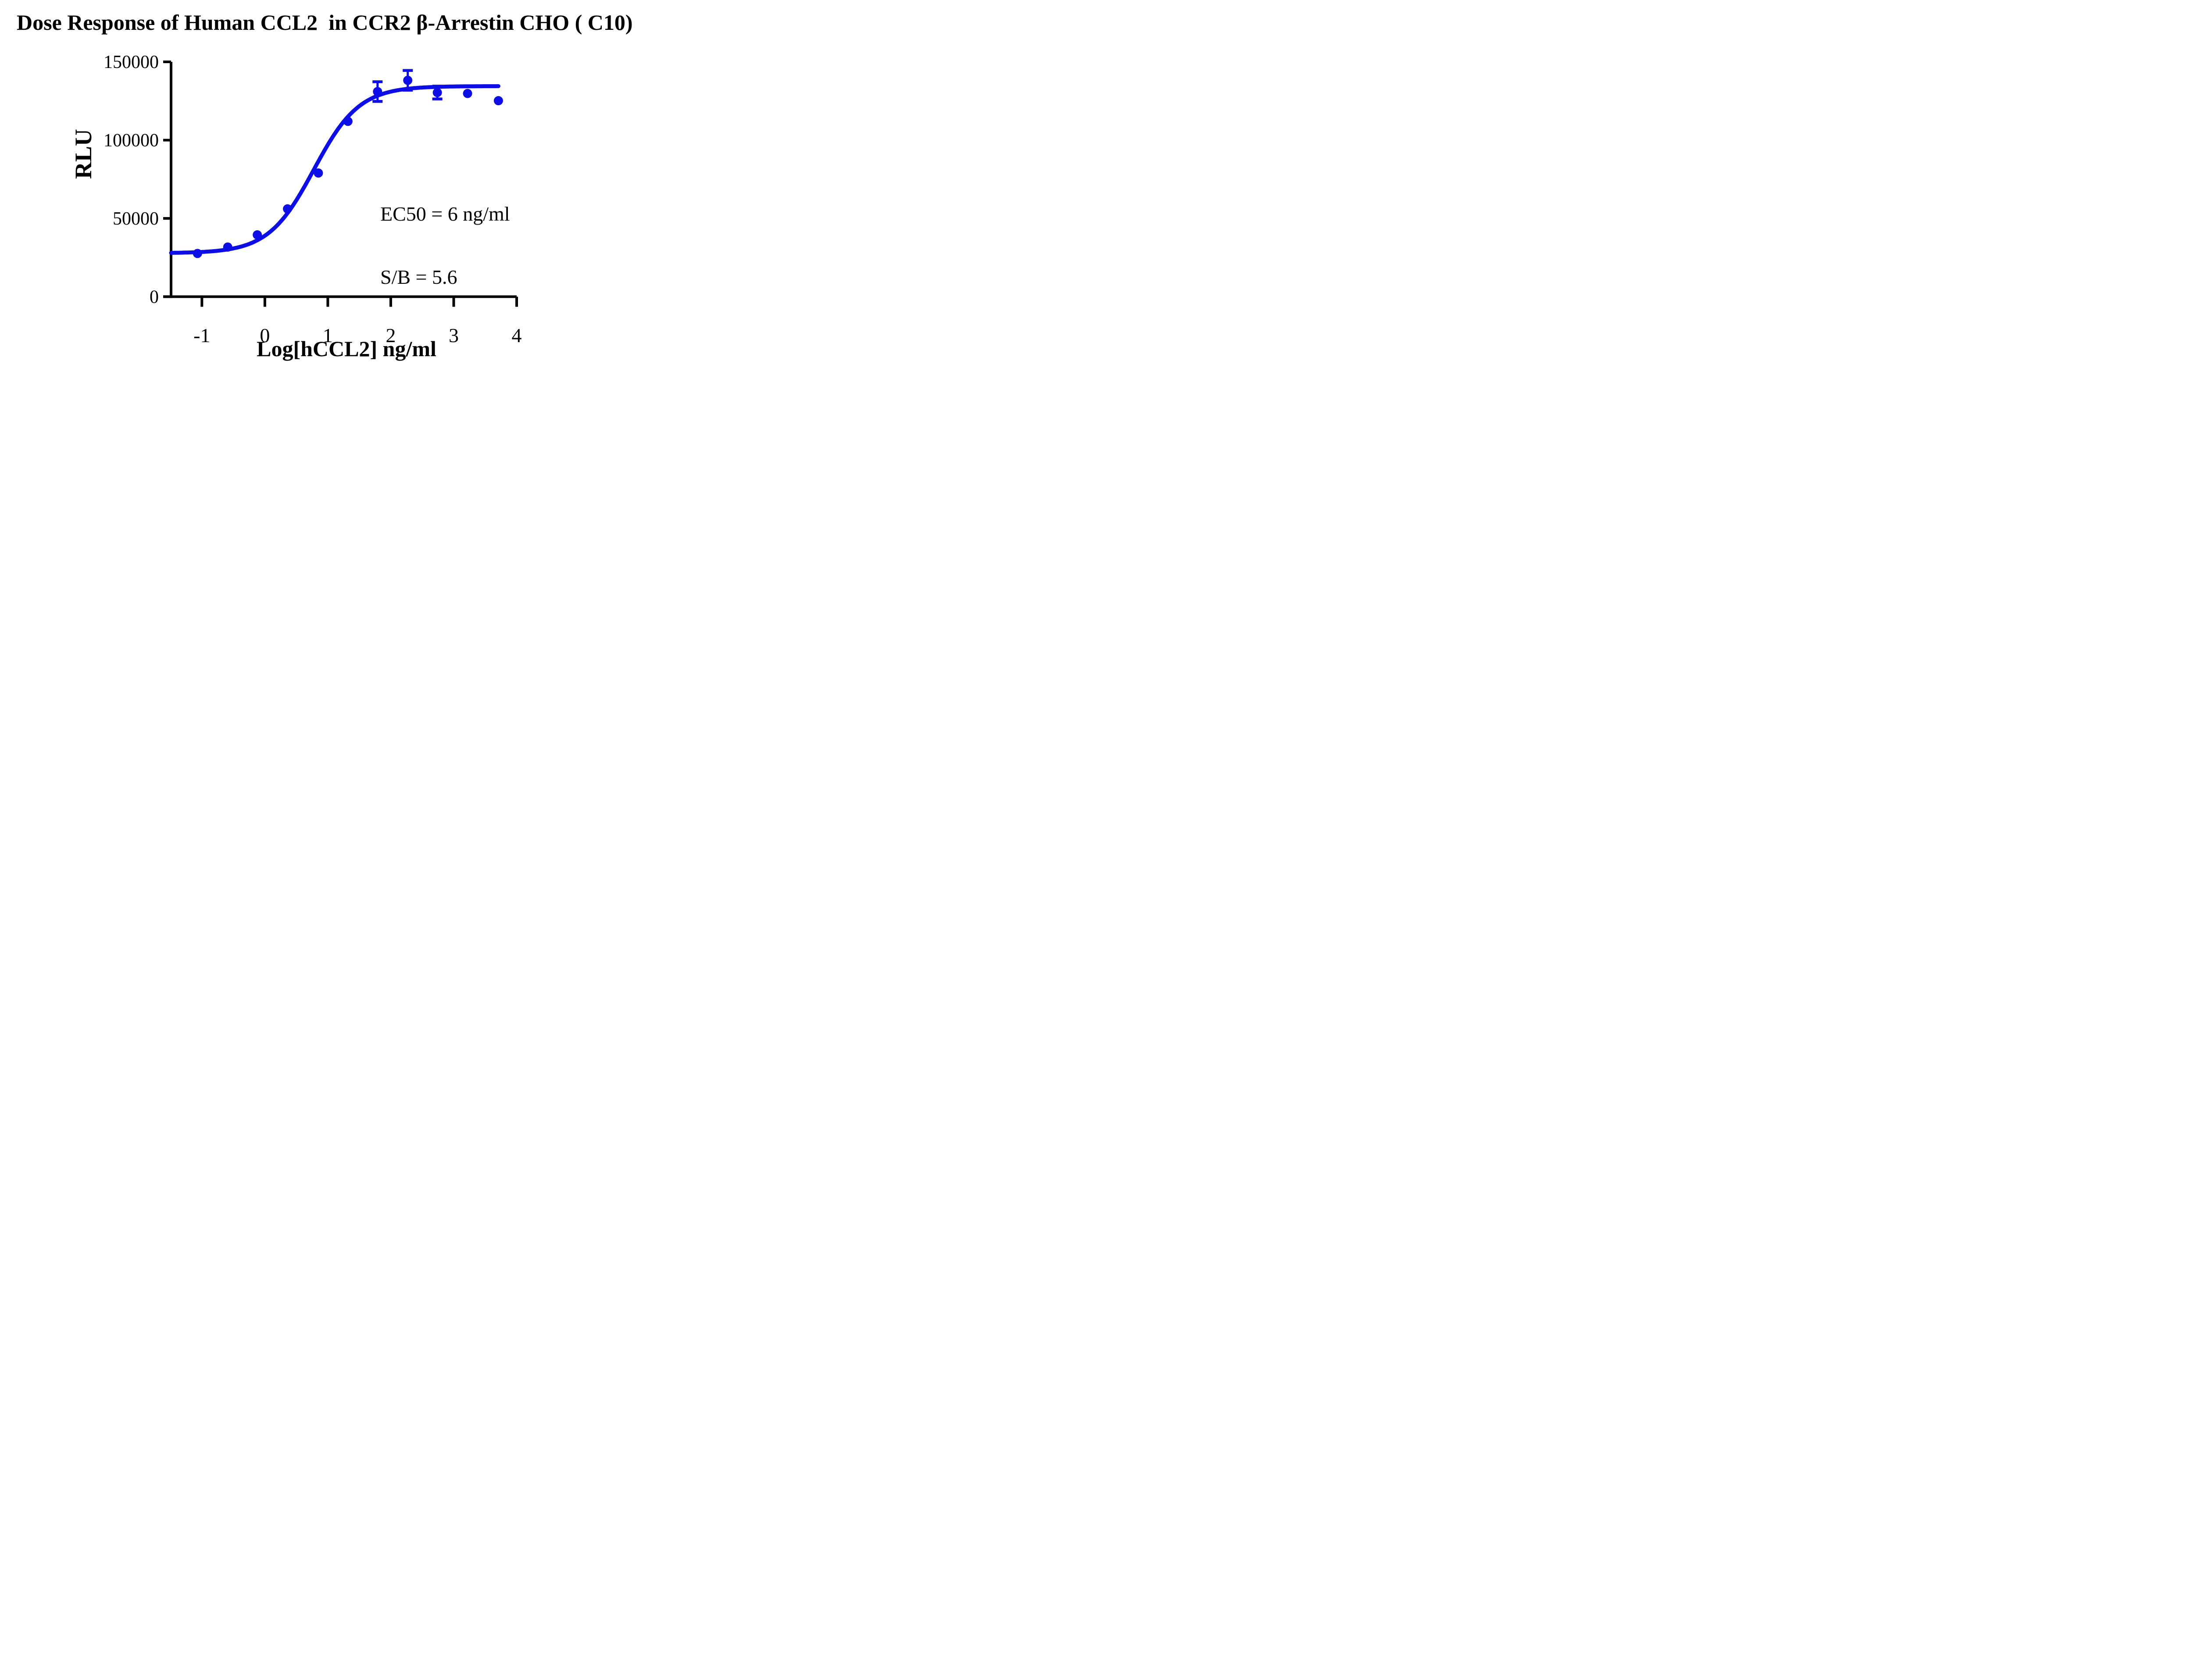 Image resolution: width=2193 pixels, height=1680 pixels. Describe the element at coordinates (391, 335) in the screenshot. I see `x-tick-label: 2` at that location.